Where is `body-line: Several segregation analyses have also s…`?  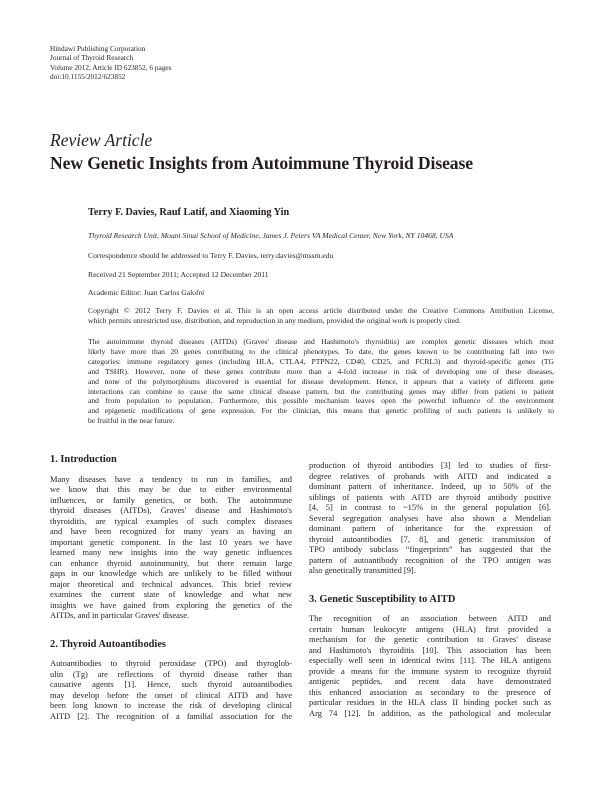 body-line: Several segregation analyses have also s… is located at coordinates (430, 517).